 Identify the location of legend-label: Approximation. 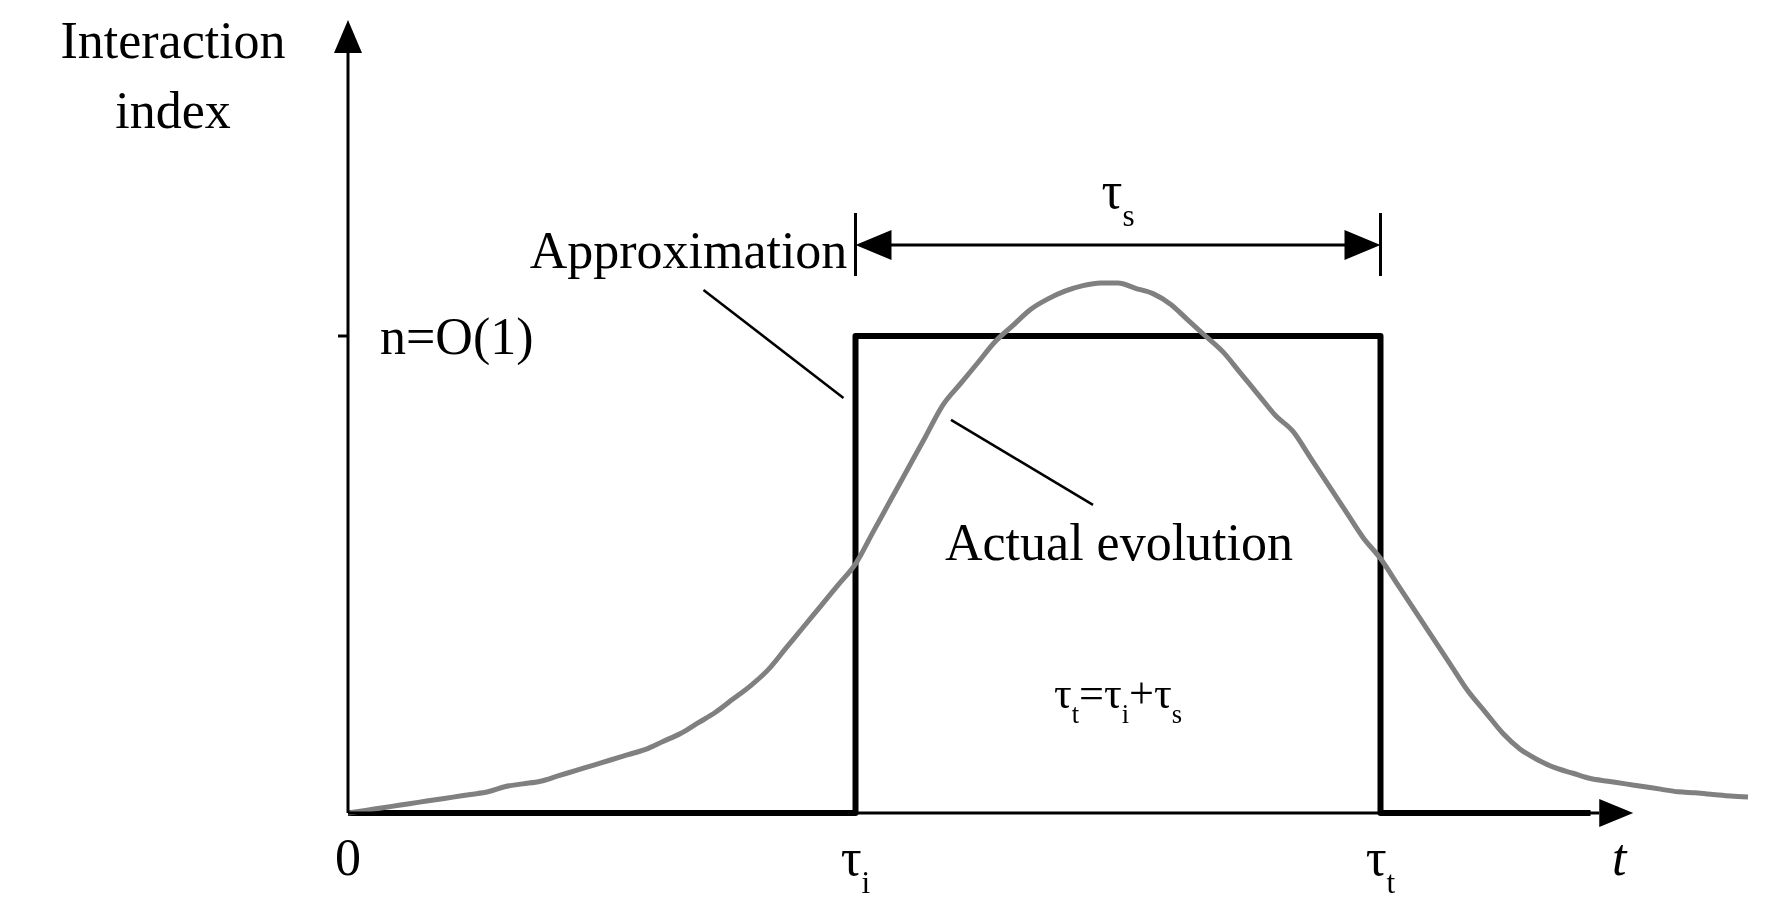
(688, 251).